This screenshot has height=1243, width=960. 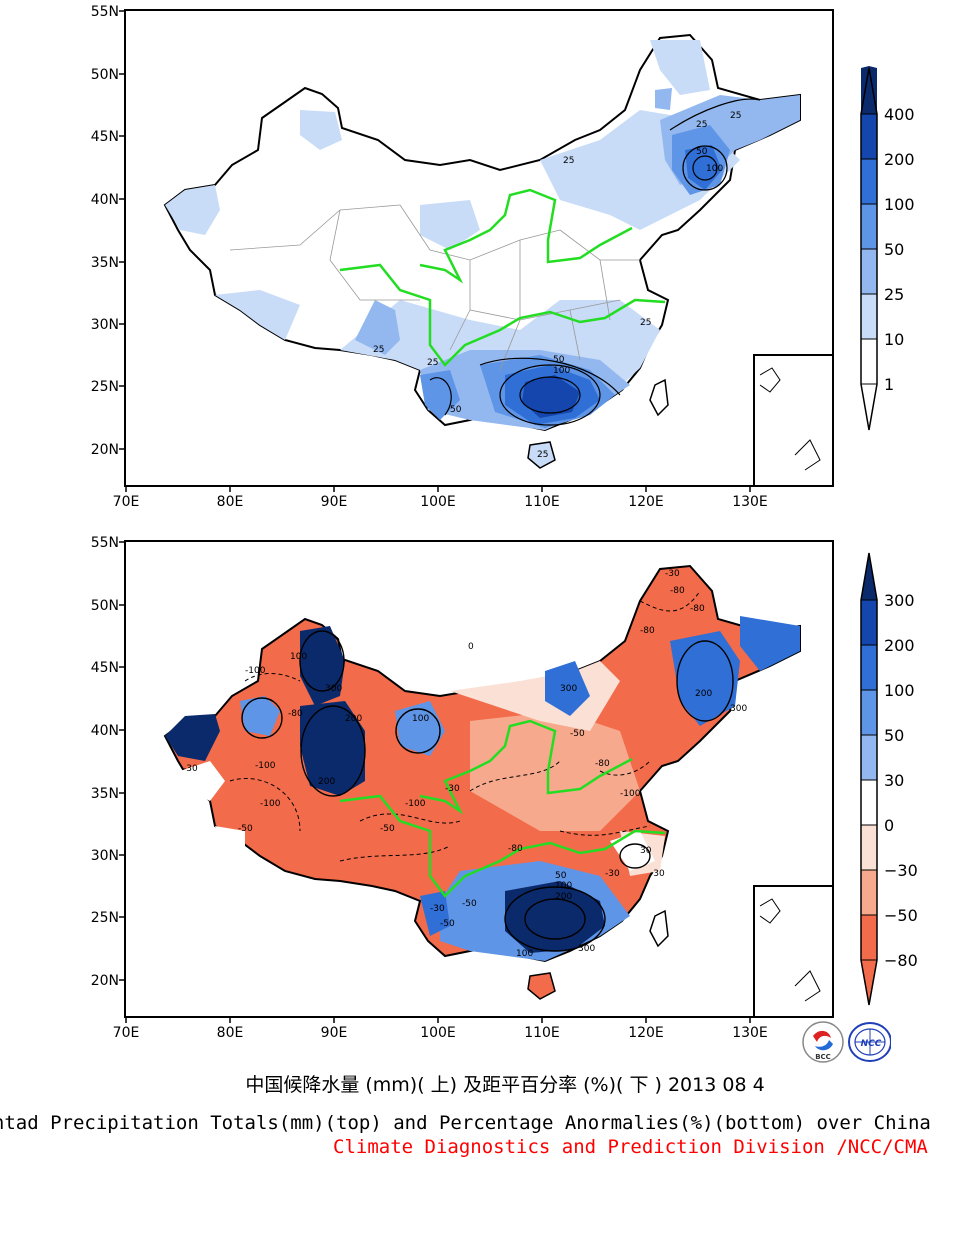 What do you see at coordinates (823, 1057) in the screenshot?
I see `bcc-logo-text: BCC` at bounding box center [823, 1057].